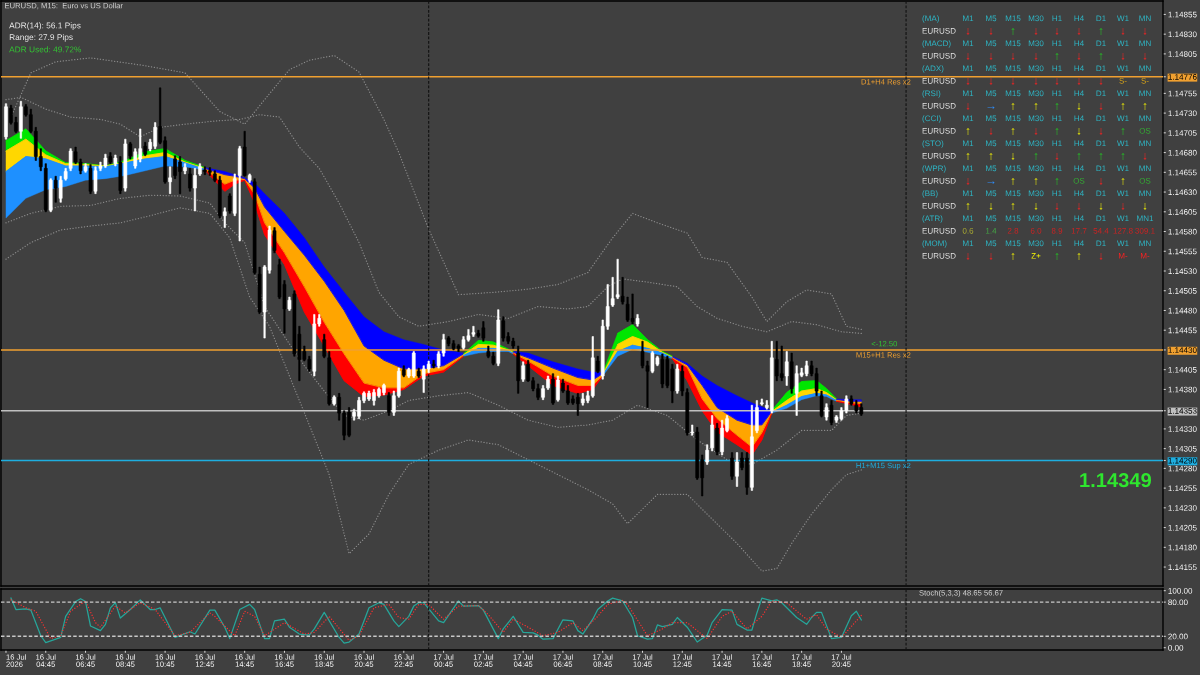  I want to click on y-tick-label: 1.14405, so click(1182, 369).